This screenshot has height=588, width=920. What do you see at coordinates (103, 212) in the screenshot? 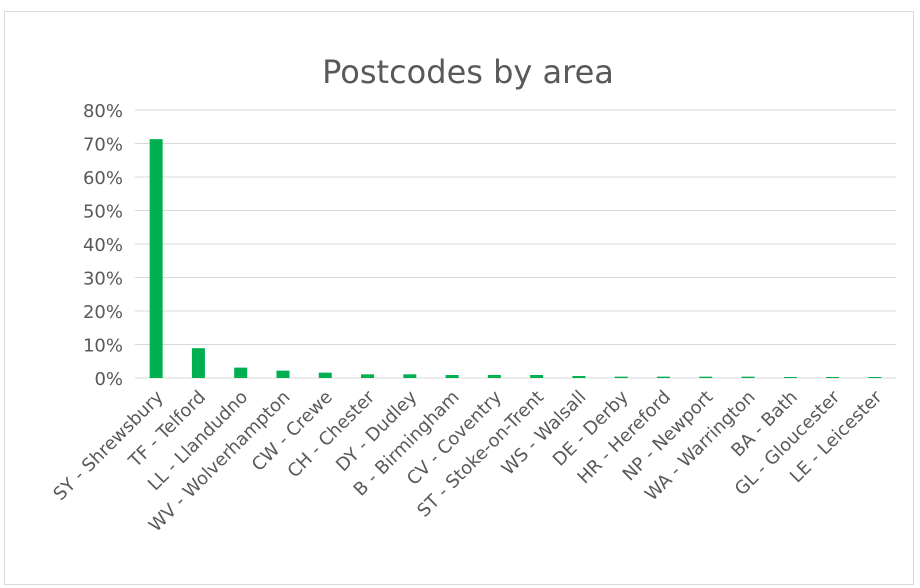
I see `y-tick-label: 50%` at bounding box center [103, 212].